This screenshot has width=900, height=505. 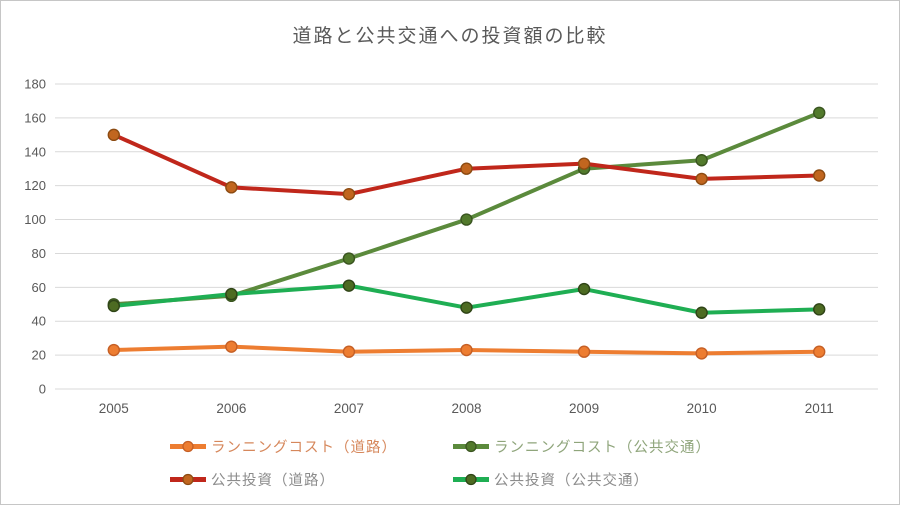 I want to click on legend-item: ランニングコスト（公共交通）, so click(x=602, y=446).